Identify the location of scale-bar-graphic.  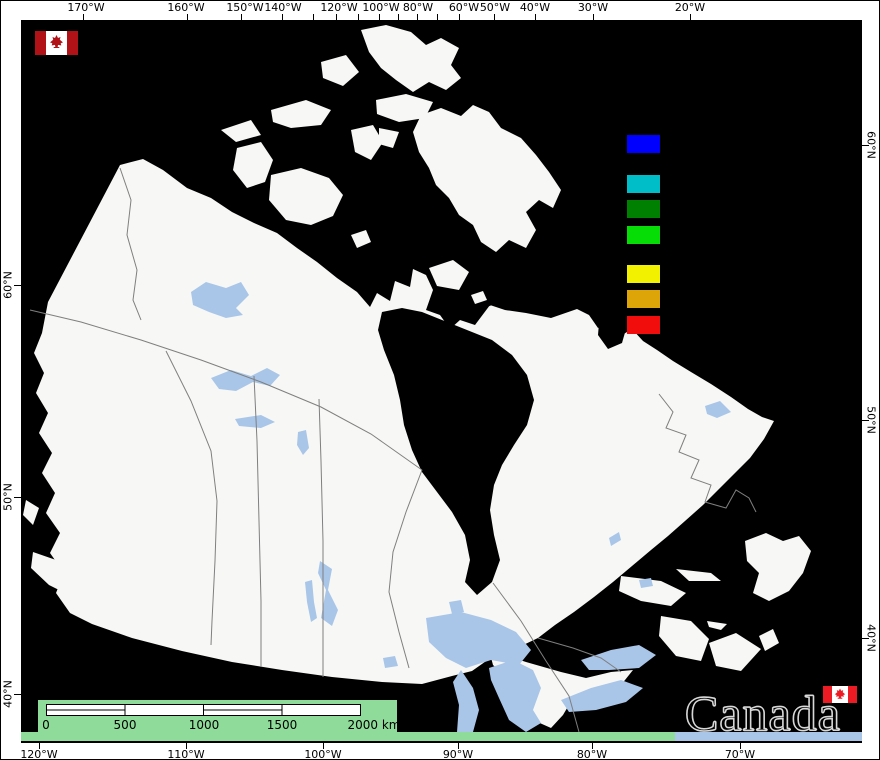
(203, 710).